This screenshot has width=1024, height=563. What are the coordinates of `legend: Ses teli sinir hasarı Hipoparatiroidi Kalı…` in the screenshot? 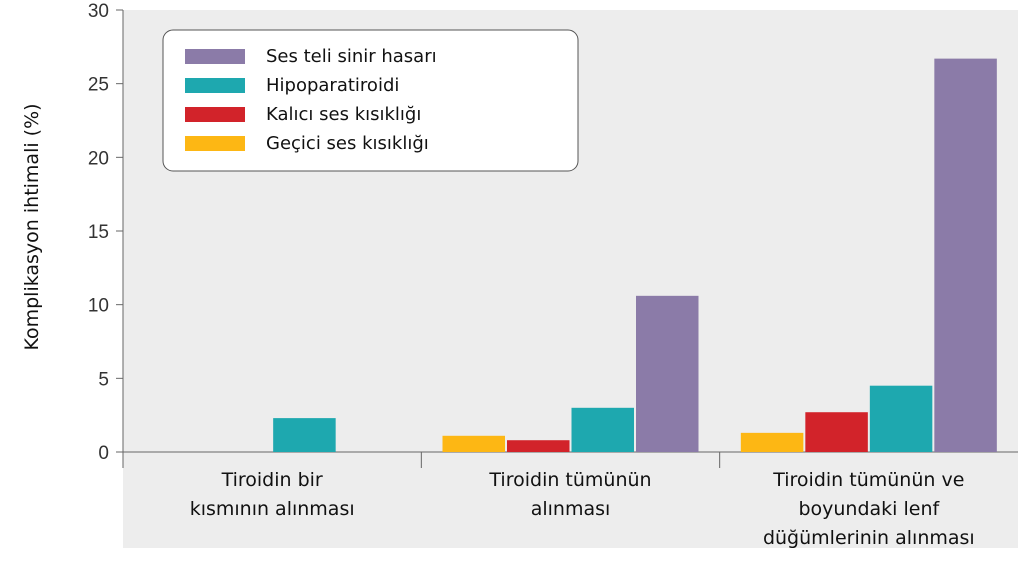 It's located at (370, 100).